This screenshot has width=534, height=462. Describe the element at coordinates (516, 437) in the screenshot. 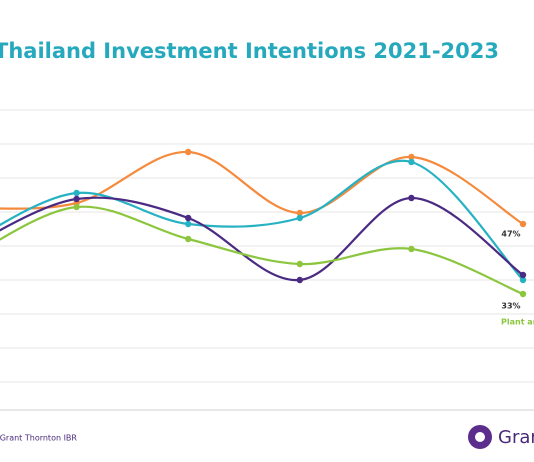

I see `logo-text: Grant Thornton` at that location.